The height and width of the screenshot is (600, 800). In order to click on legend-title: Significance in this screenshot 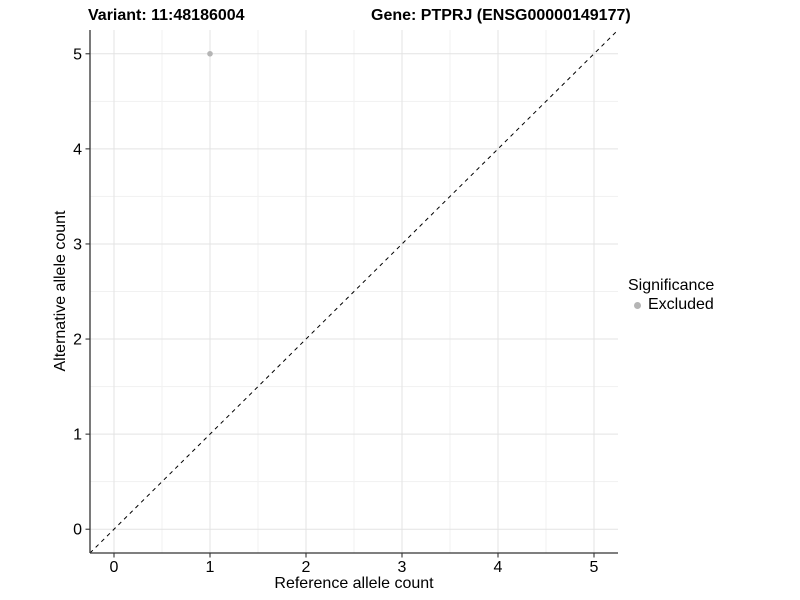, I will do `click(671, 285)`.